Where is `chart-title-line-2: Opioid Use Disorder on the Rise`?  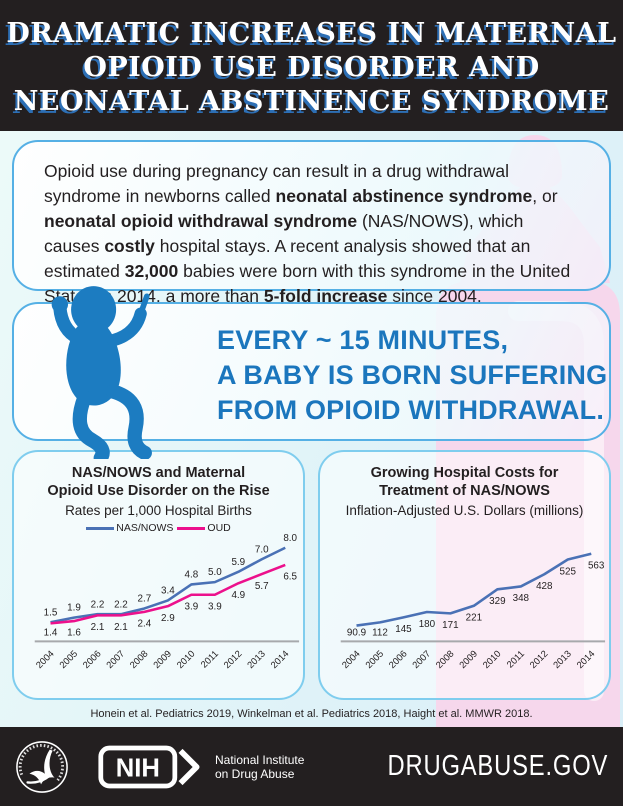
chart-title-line-2: Opioid Use Disorder on the Rise is located at coordinates (158, 491).